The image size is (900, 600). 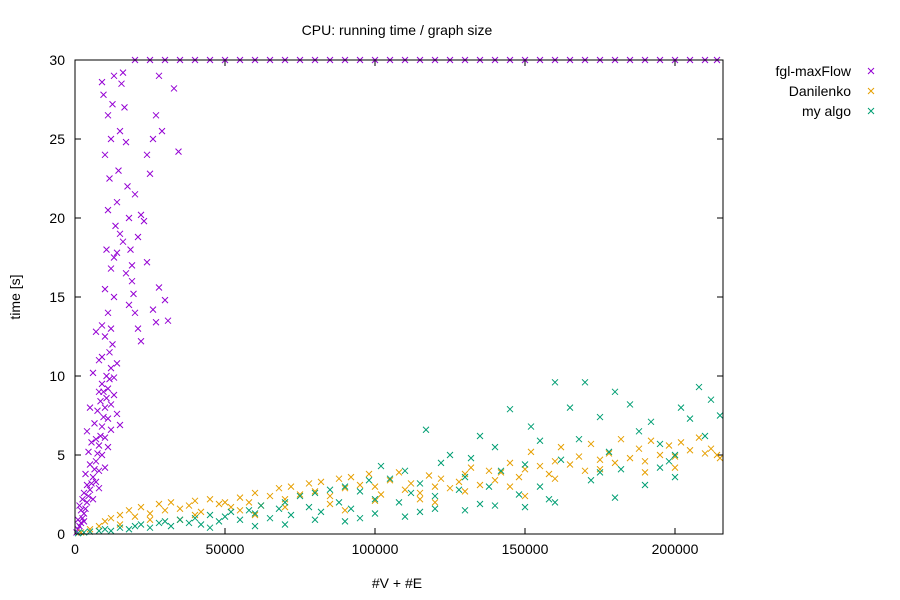 I want to click on y-tick-label: 10, so click(x=57, y=376).